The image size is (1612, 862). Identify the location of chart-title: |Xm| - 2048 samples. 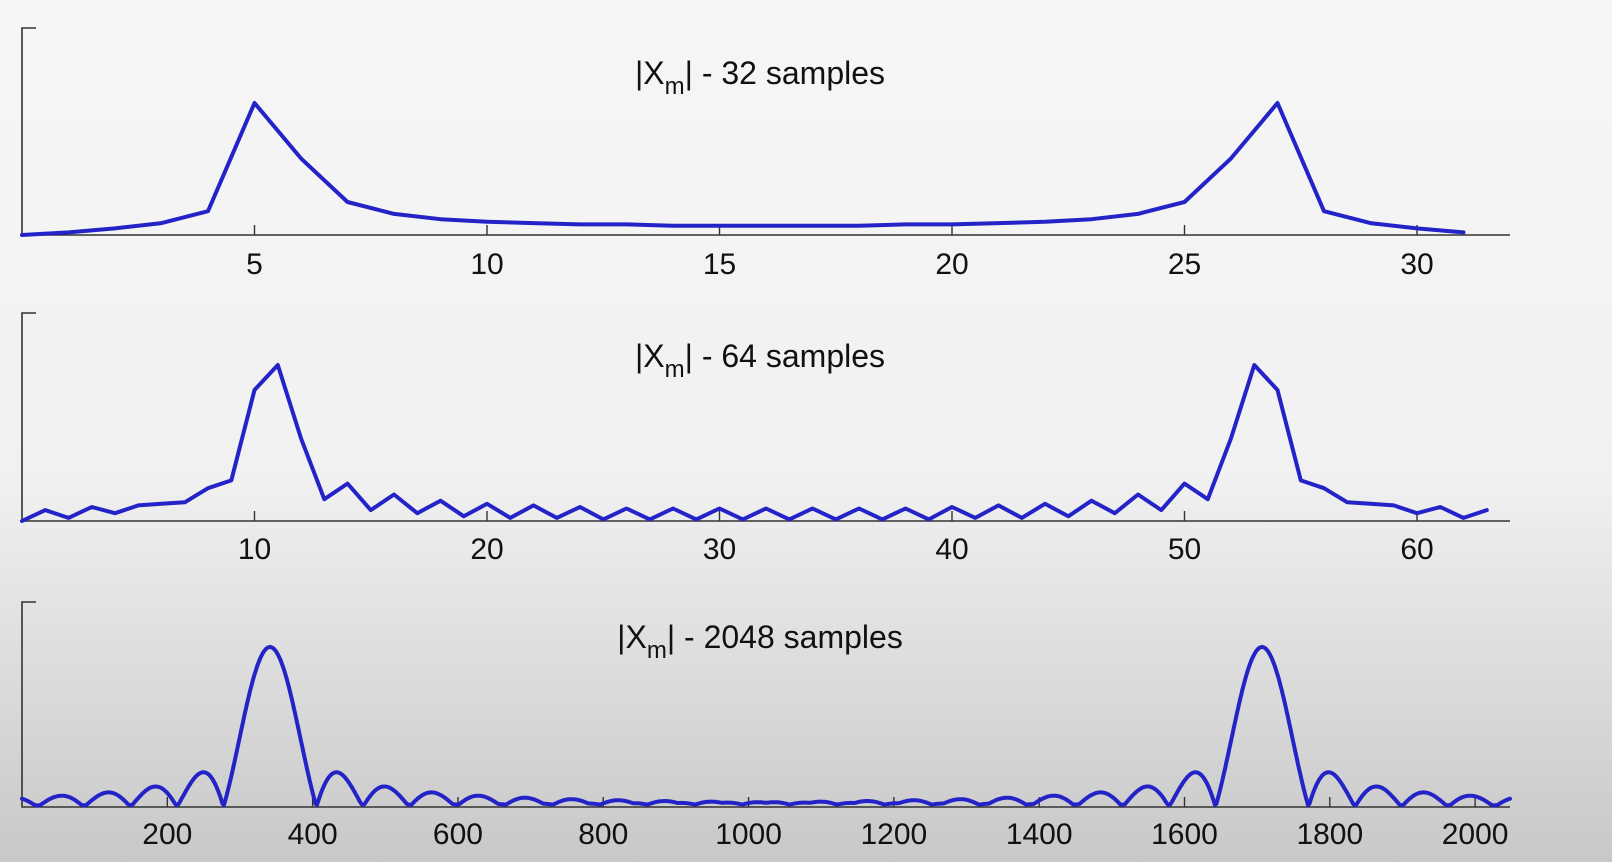
(760, 641).